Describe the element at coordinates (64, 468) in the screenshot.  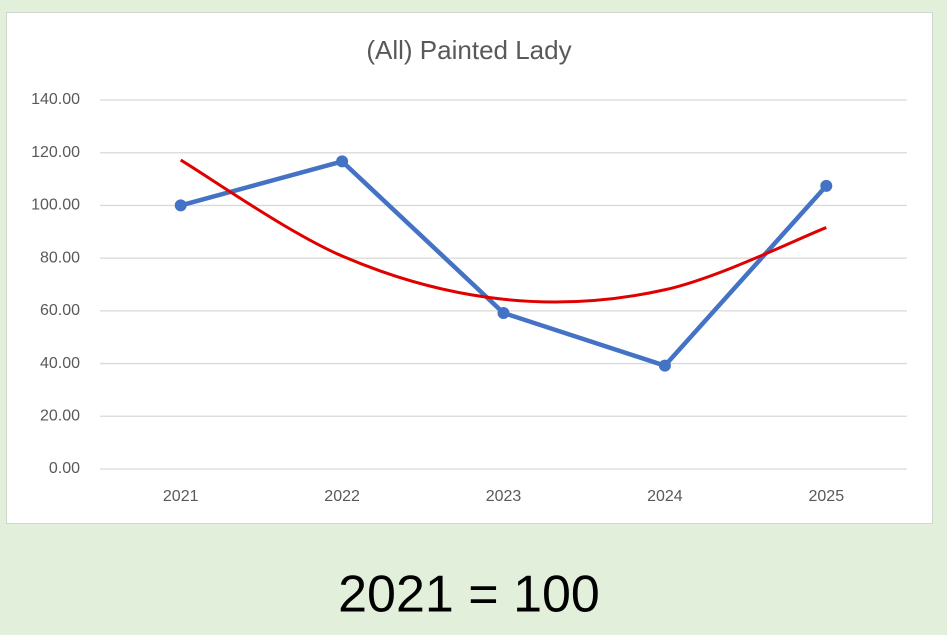
I see `y-tick-label: 0.00` at that location.